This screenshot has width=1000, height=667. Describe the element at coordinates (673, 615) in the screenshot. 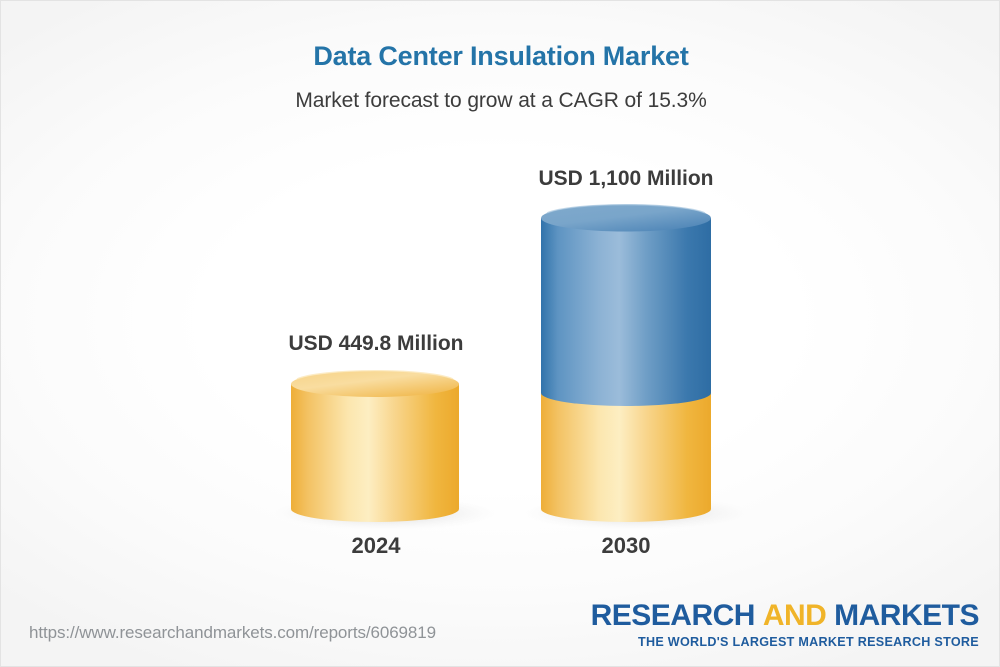

I see `brand-word-research: RESEARCH` at that location.